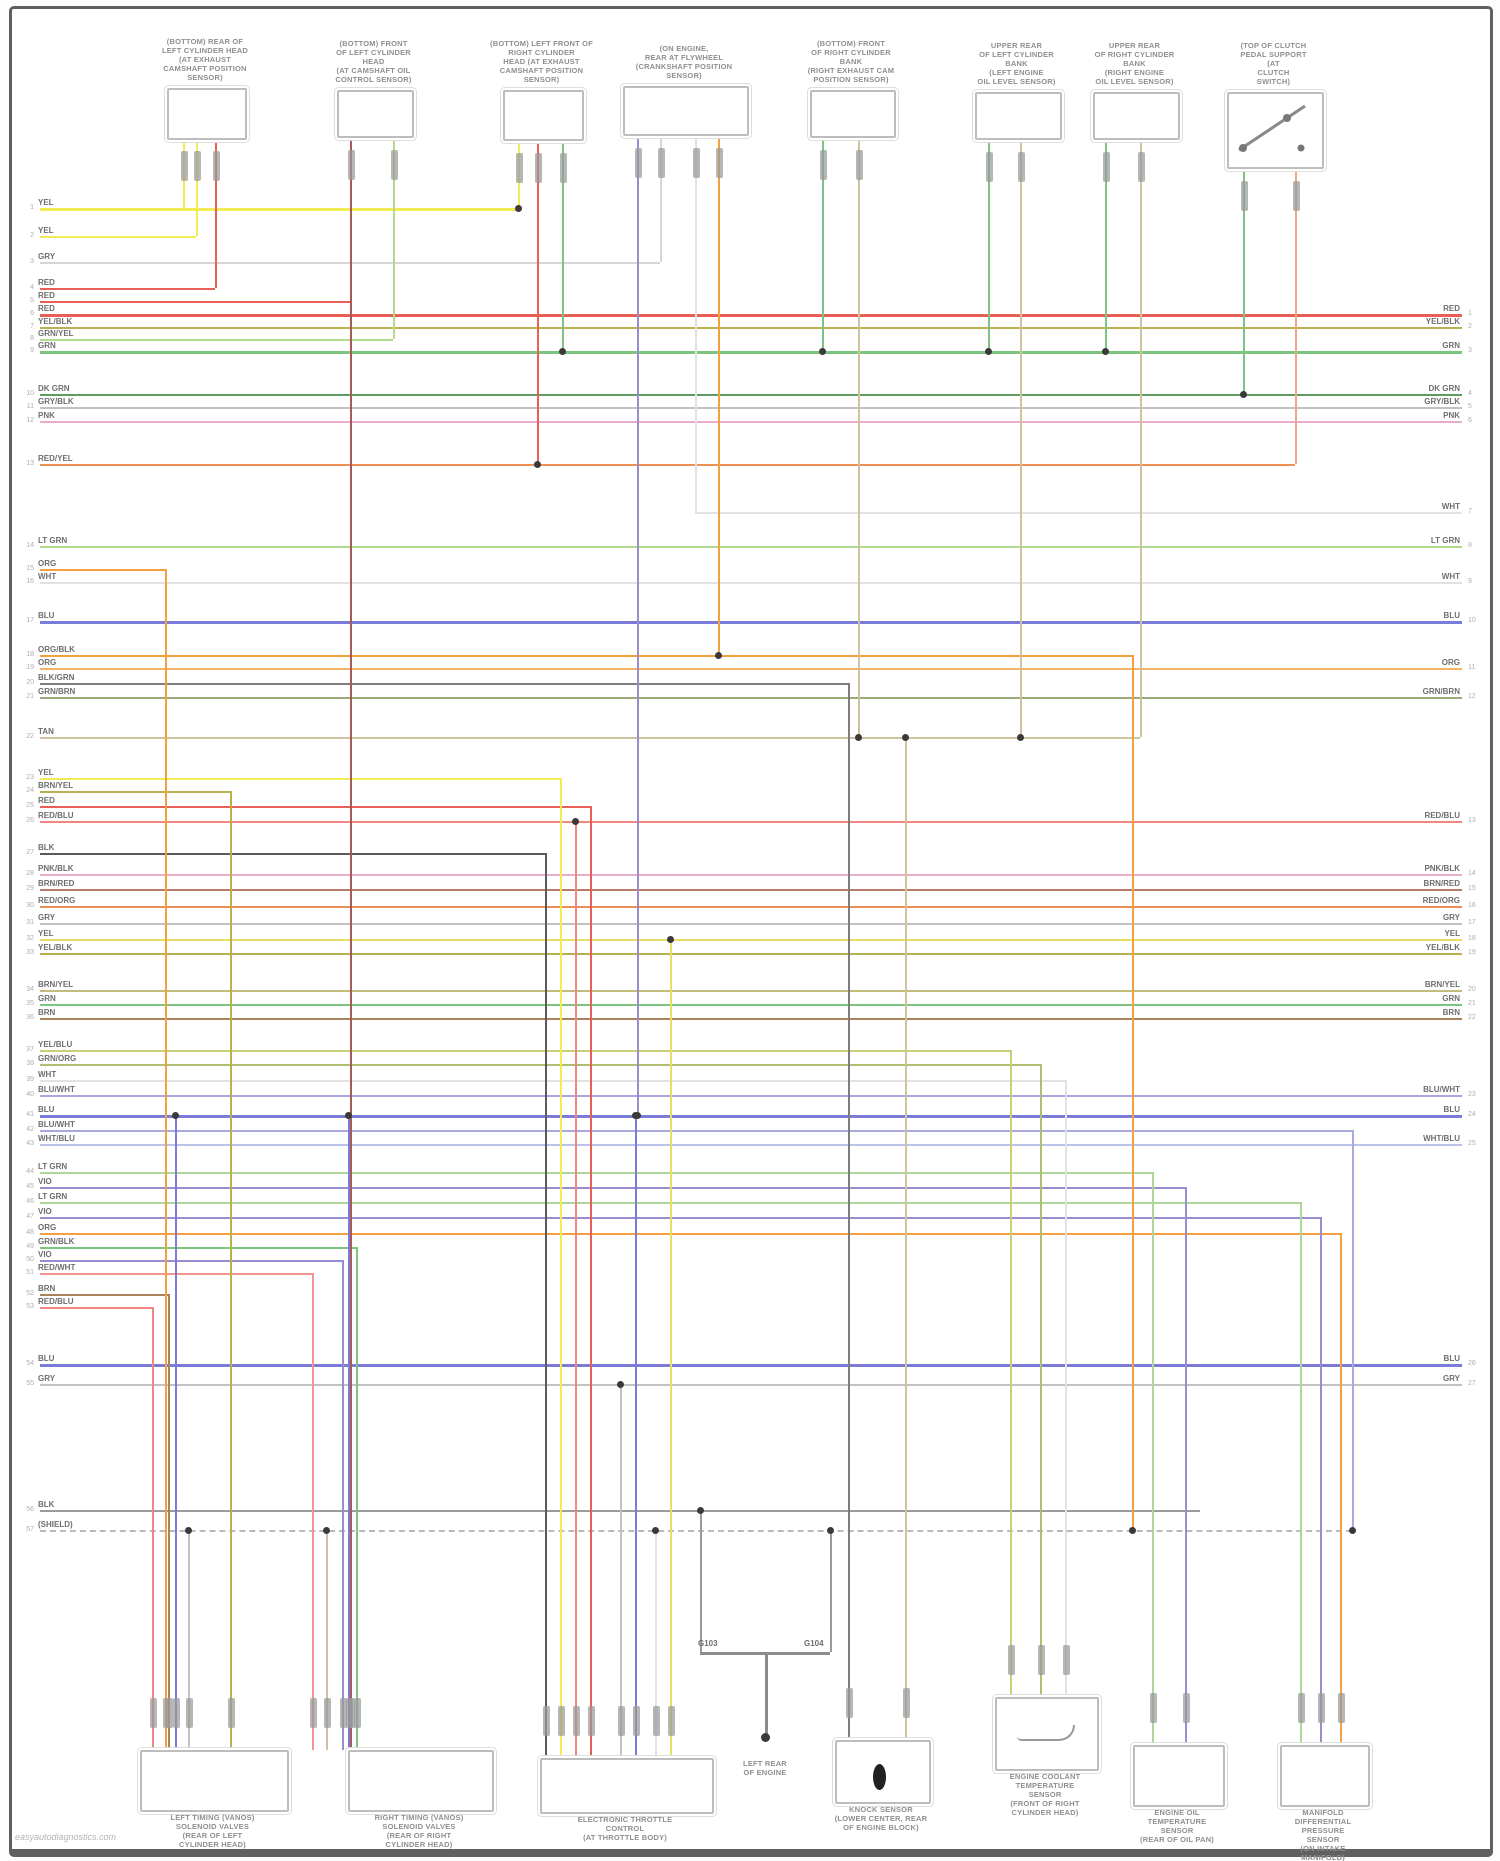 Image resolution: width=1500 pixels, height=1861 pixels. What do you see at coordinates (30, 1232) in the screenshot?
I see `pin-number: 48` at bounding box center [30, 1232].